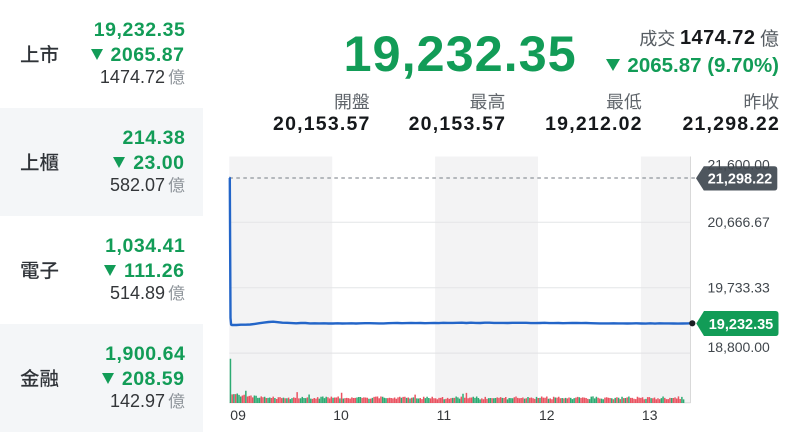 The height and width of the screenshot is (432, 800). What do you see at coordinates (547, 415) in the screenshot?
I see `svg-text: 12` at bounding box center [547, 415].